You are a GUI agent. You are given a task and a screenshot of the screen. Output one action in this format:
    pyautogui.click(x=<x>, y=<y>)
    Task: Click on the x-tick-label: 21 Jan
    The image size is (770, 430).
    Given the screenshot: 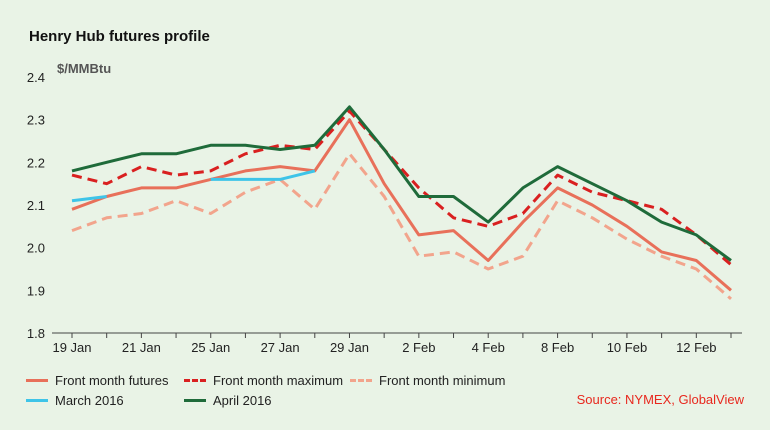 What is the action you would take?
    pyautogui.click(x=141, y=347)
    